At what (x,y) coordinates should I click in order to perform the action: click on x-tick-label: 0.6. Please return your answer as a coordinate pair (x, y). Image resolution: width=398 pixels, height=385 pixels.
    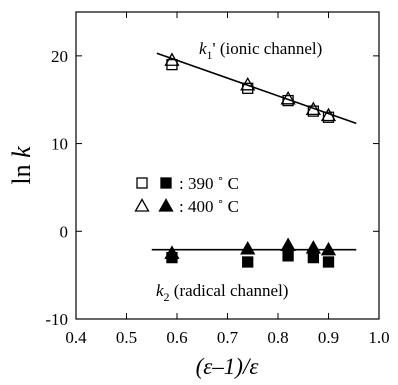
    Looking at the image, I should click on (176, 337).